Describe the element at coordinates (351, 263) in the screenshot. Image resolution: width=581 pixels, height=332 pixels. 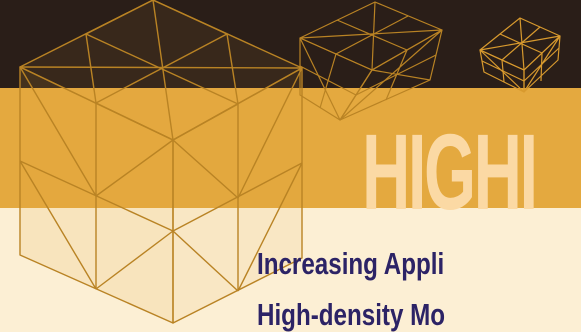
I see `headline-line-1: Increasing Appli` at that location.